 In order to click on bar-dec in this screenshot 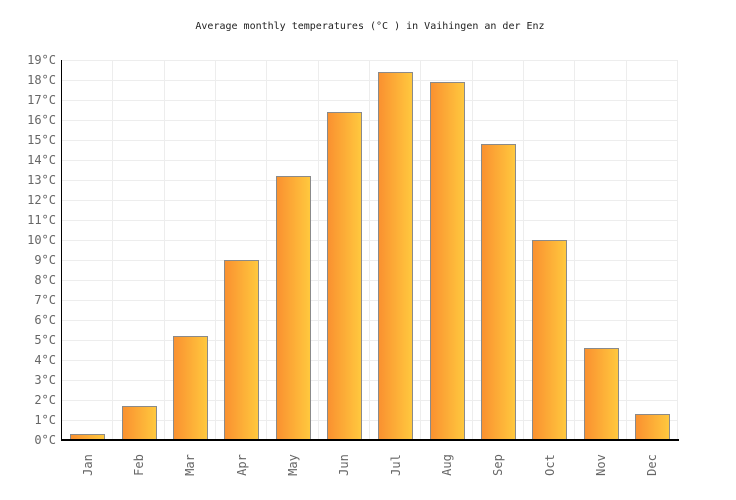, I will do `click(652, 427)`.